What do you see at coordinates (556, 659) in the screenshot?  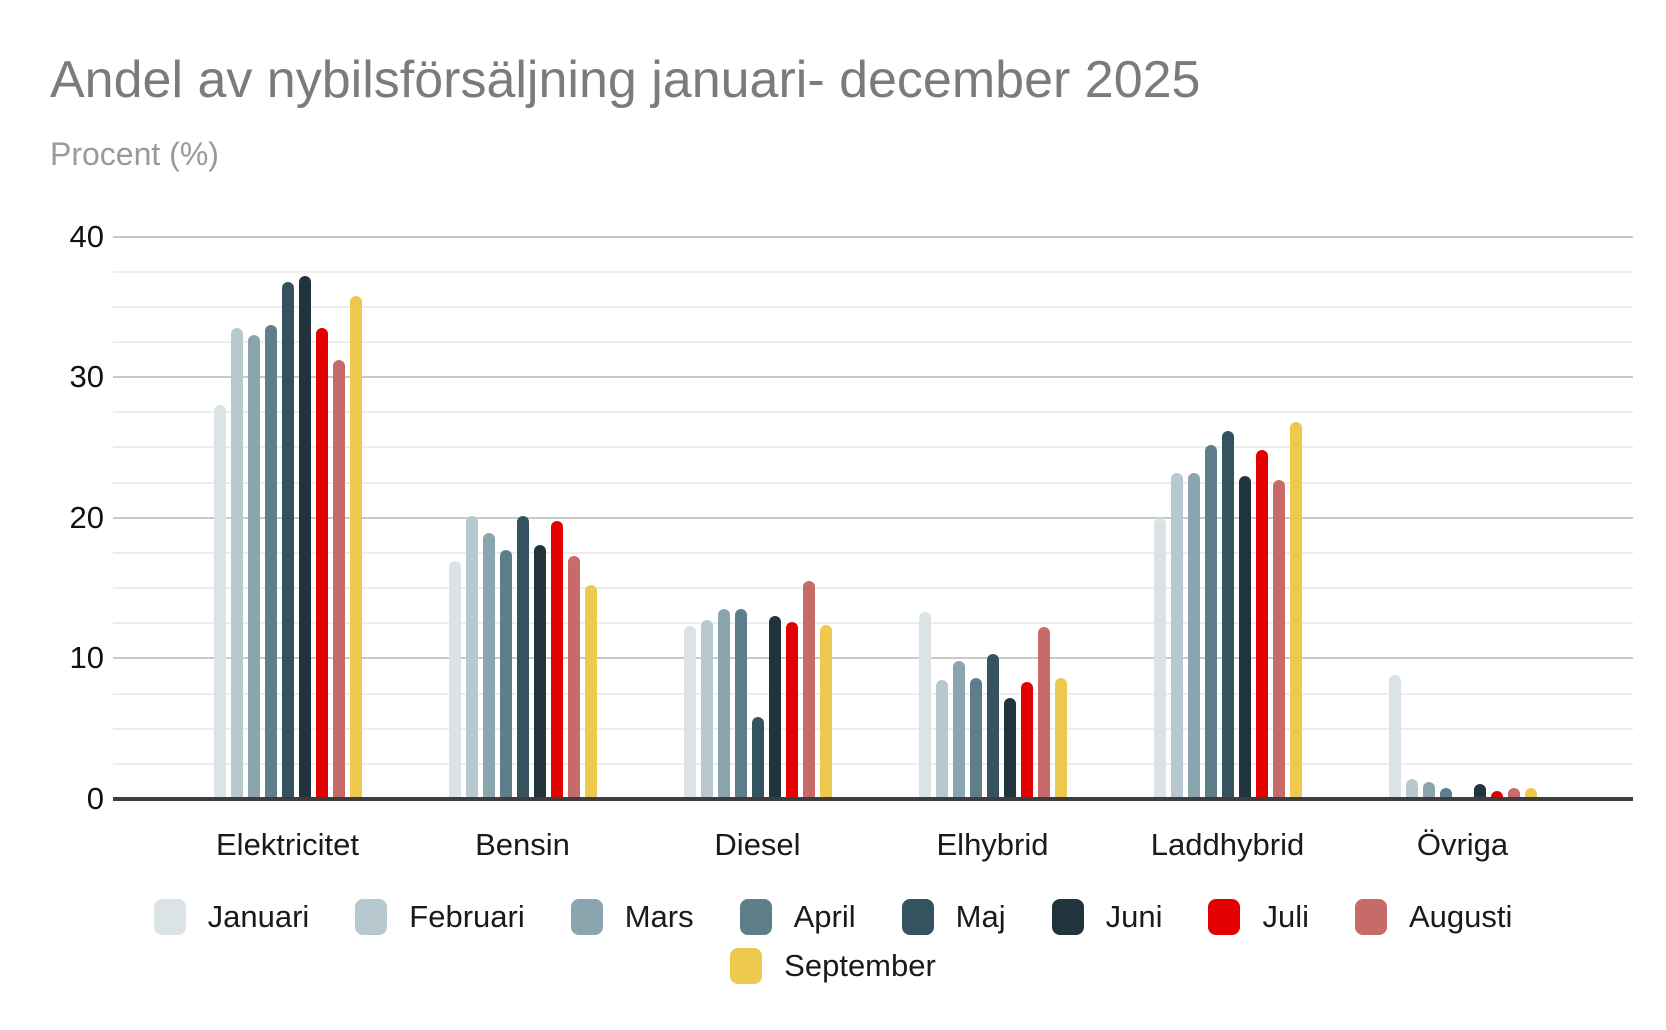 I see `bar-juli-bensin` at bounding box center [556, 659].